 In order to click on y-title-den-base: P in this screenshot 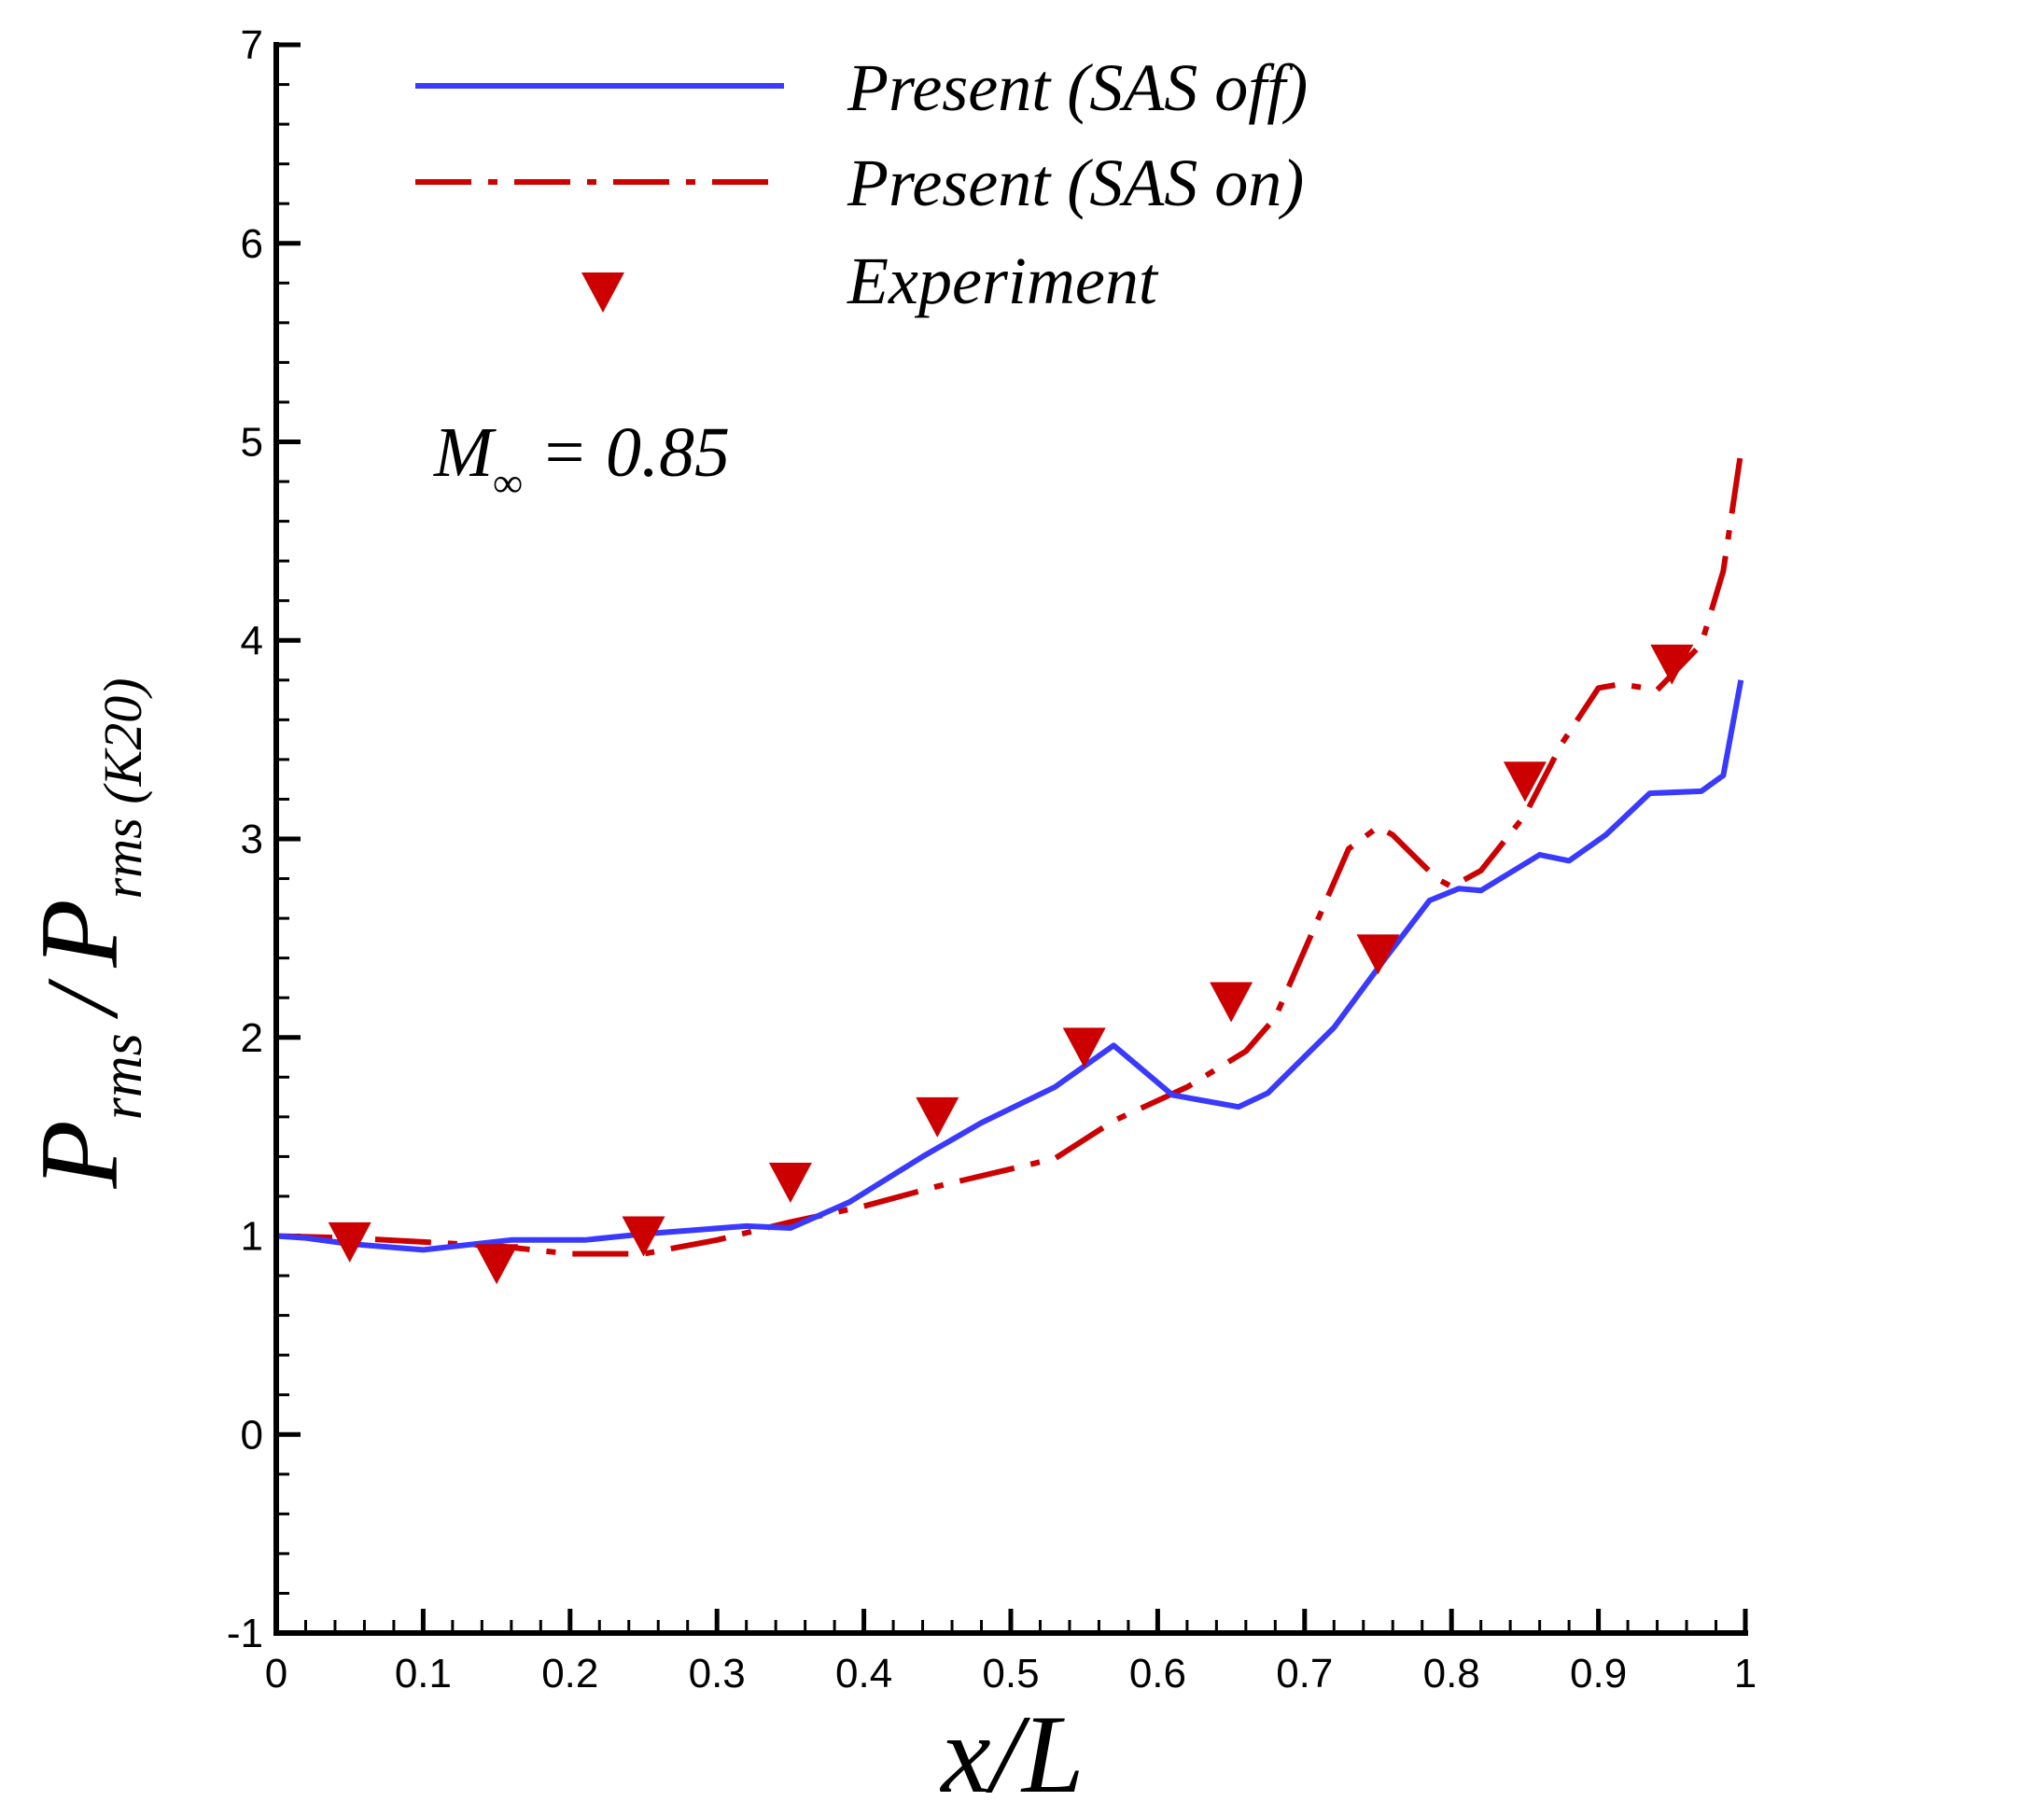, I will do `click(79, 933)`.